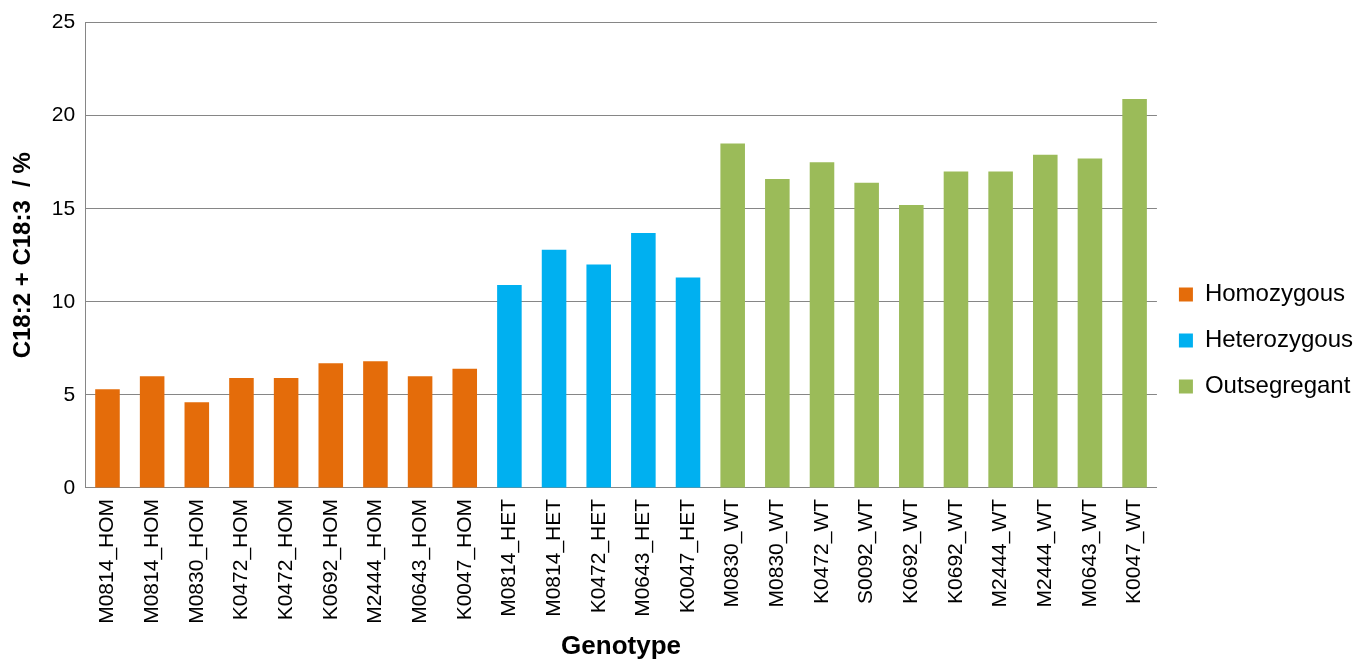 The height and width of the screenshot is (671, 1368). I want to click on legend-label: Homozygous, so click(1274, 293).